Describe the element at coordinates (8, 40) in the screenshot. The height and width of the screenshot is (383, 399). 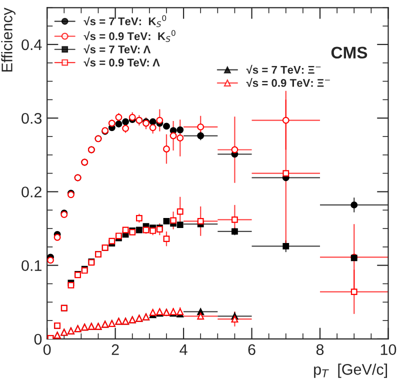
I see `y-axis-title: Efficiency` at that location.